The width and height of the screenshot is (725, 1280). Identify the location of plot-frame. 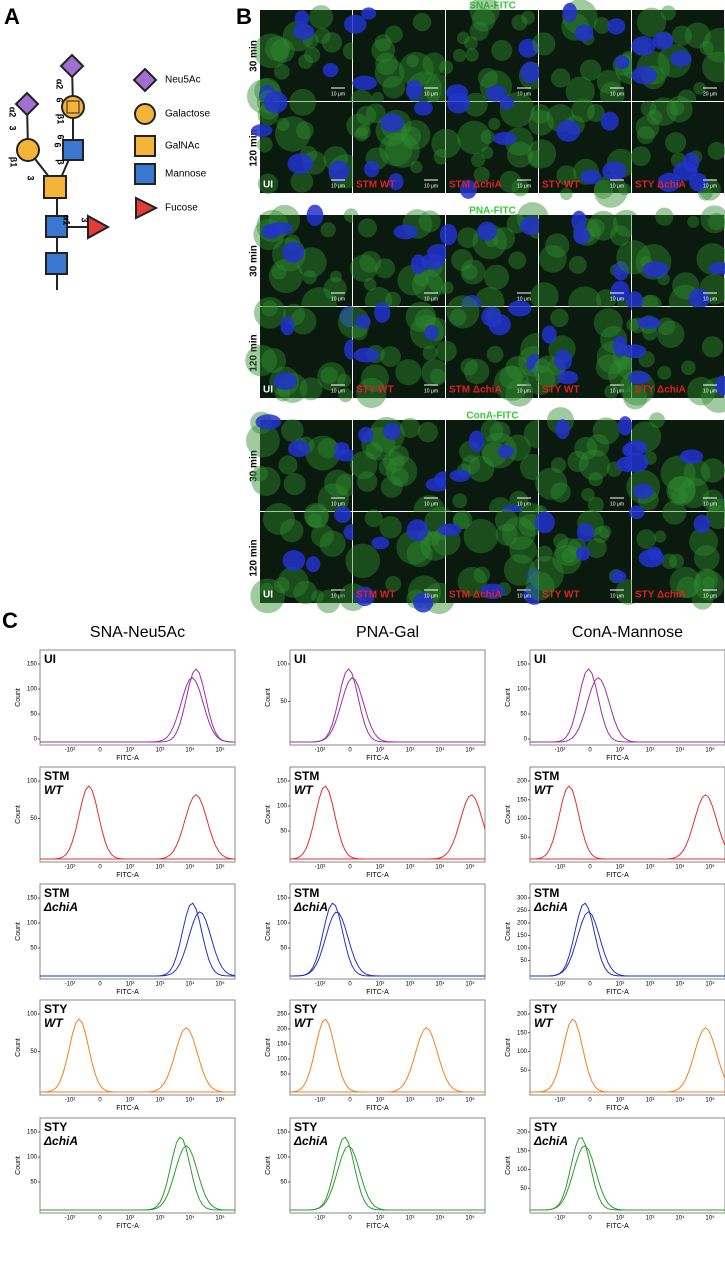
(627, 814).